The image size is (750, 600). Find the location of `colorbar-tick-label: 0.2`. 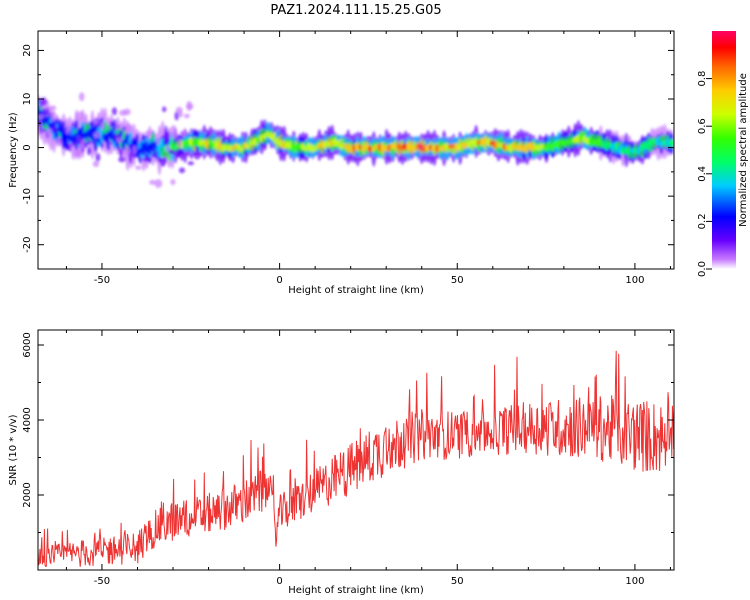

colorbar-tick-label: 0.2 is located at coordinates (702, 221).